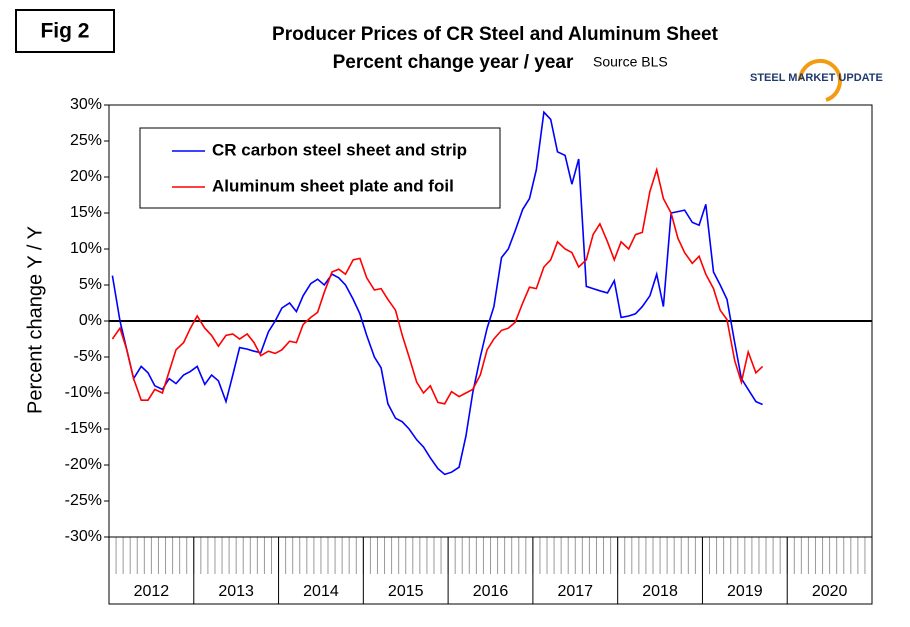 This screenshot has height=627, width=910. I want to click on logo: STEEL MARKET UPDATE, so click(816, 78).